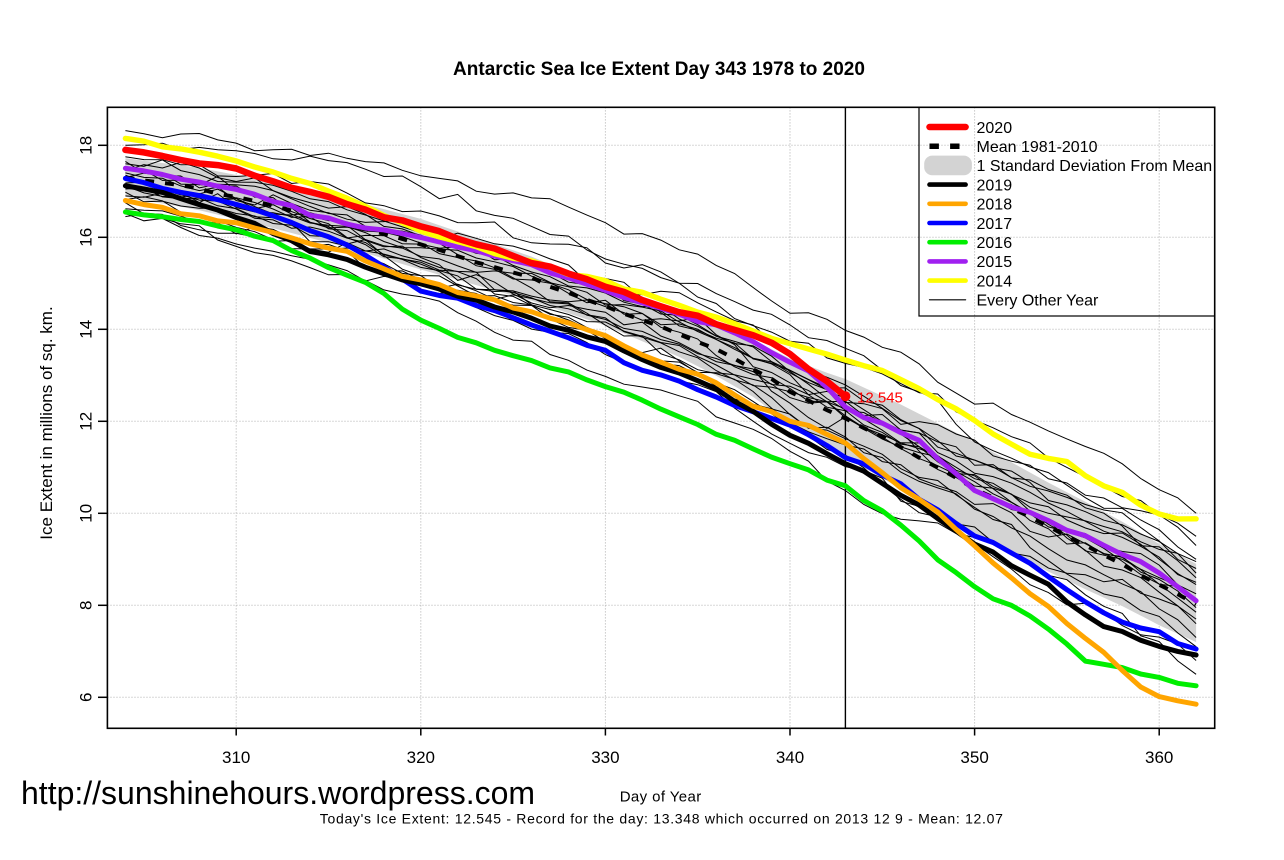 This screenshot has width=1284, height=860. What do you see at coordinates (605, 757) in the screenshot?
I see `svg-text: 330` at bounding box center [605, 757].